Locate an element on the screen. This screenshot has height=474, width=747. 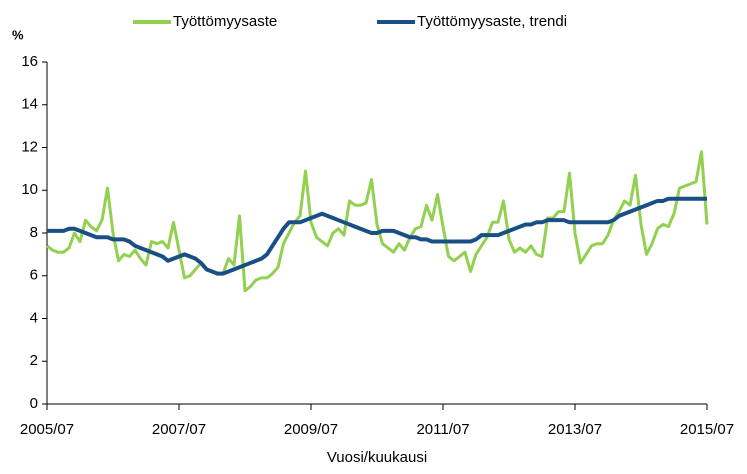
y-tick-label: 8 is located at coordinates (34, 232).